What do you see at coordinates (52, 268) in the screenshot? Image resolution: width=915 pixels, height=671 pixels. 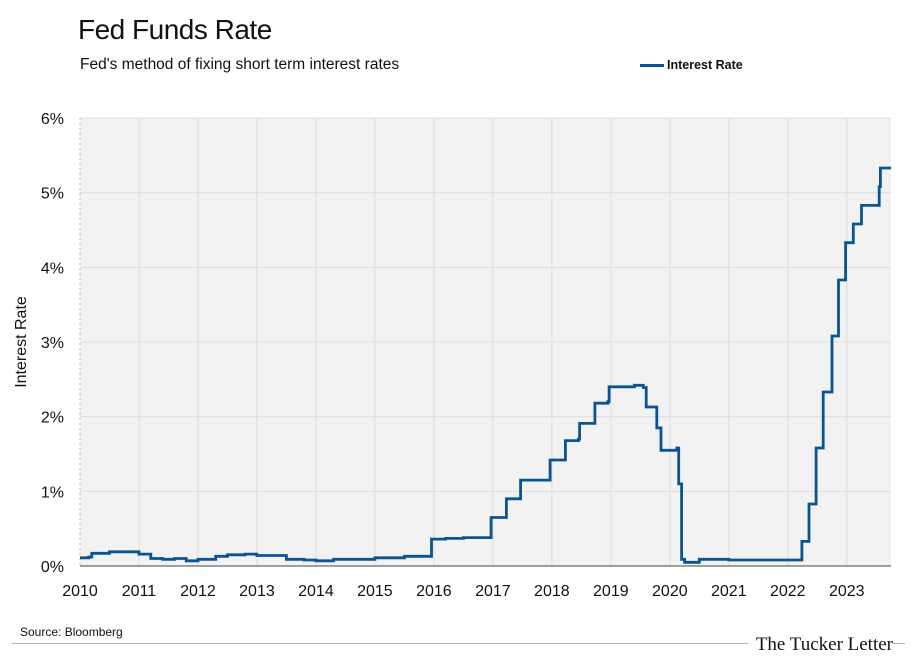 I see `y-tick-label: 4%` at bounding box center [52, 268].